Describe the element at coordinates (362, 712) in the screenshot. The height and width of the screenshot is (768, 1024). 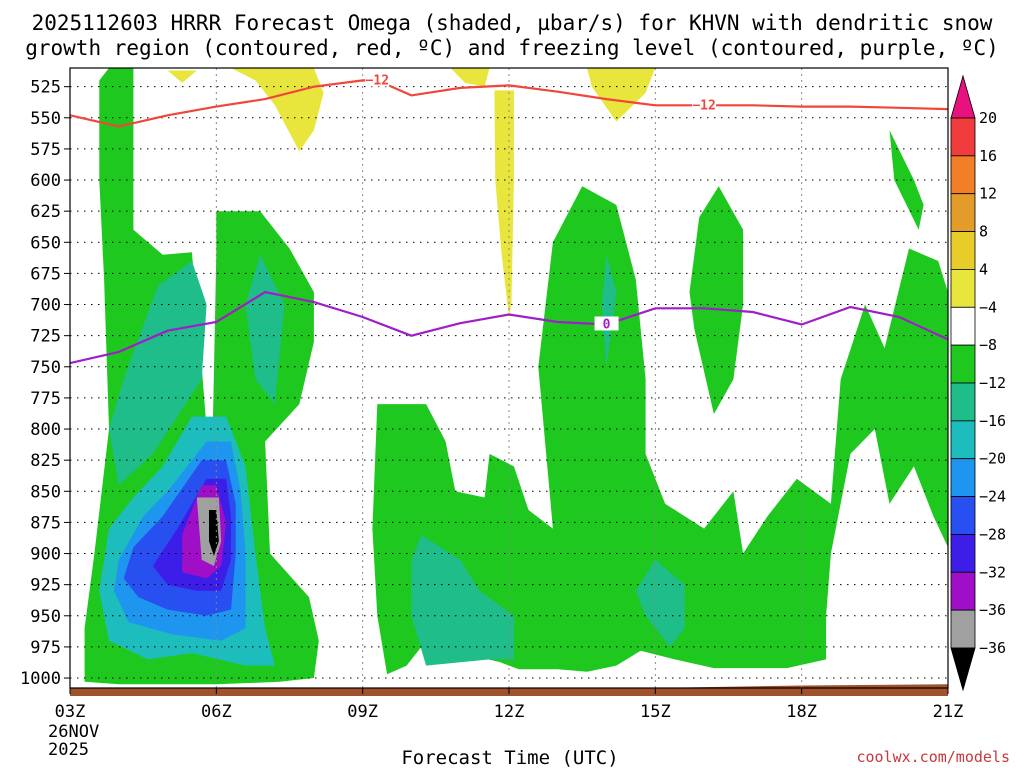
I see `x-tick-label-09Z: 09Z` at that location.